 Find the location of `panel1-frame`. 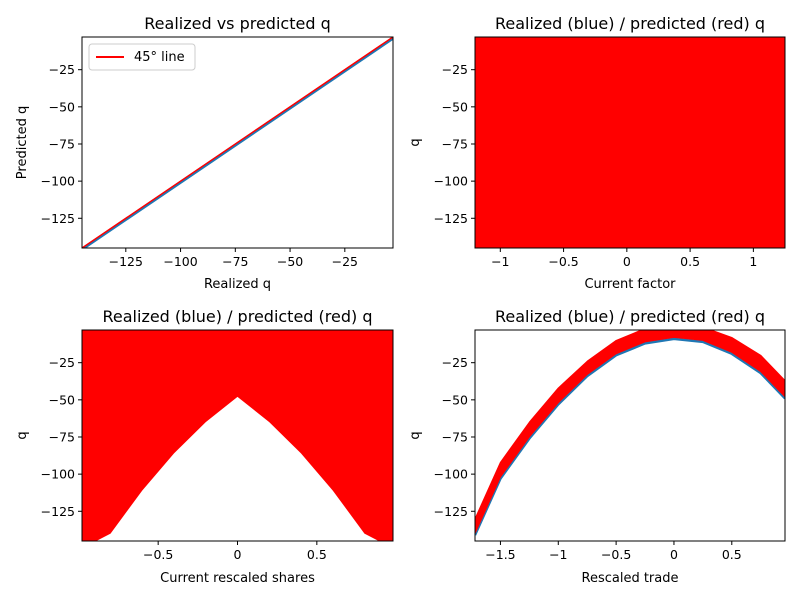

panel1-frame is located at coordinates (237, 142).